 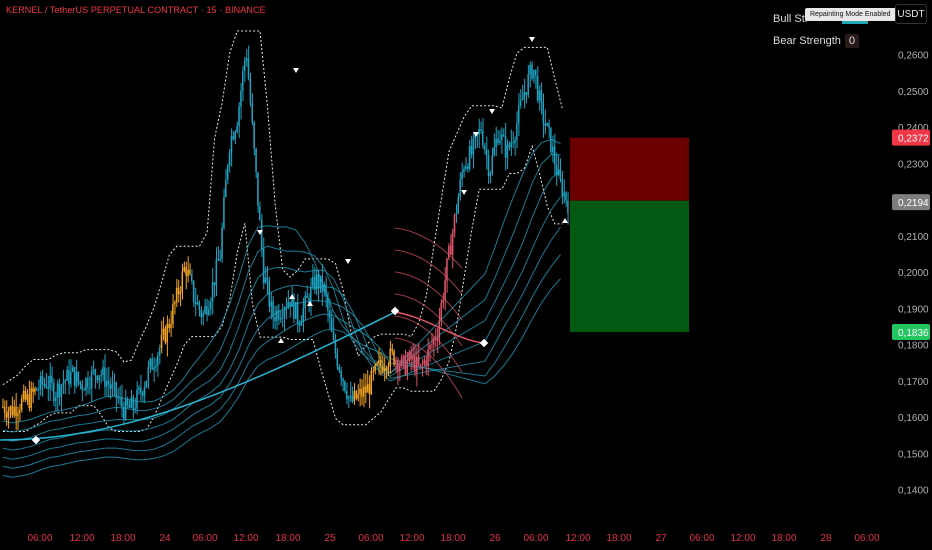 What do you see at coordinates (807, 41) in the screenshot?
I see `bear-strength-label: Bear Strength` at bounding box center [807, 41].